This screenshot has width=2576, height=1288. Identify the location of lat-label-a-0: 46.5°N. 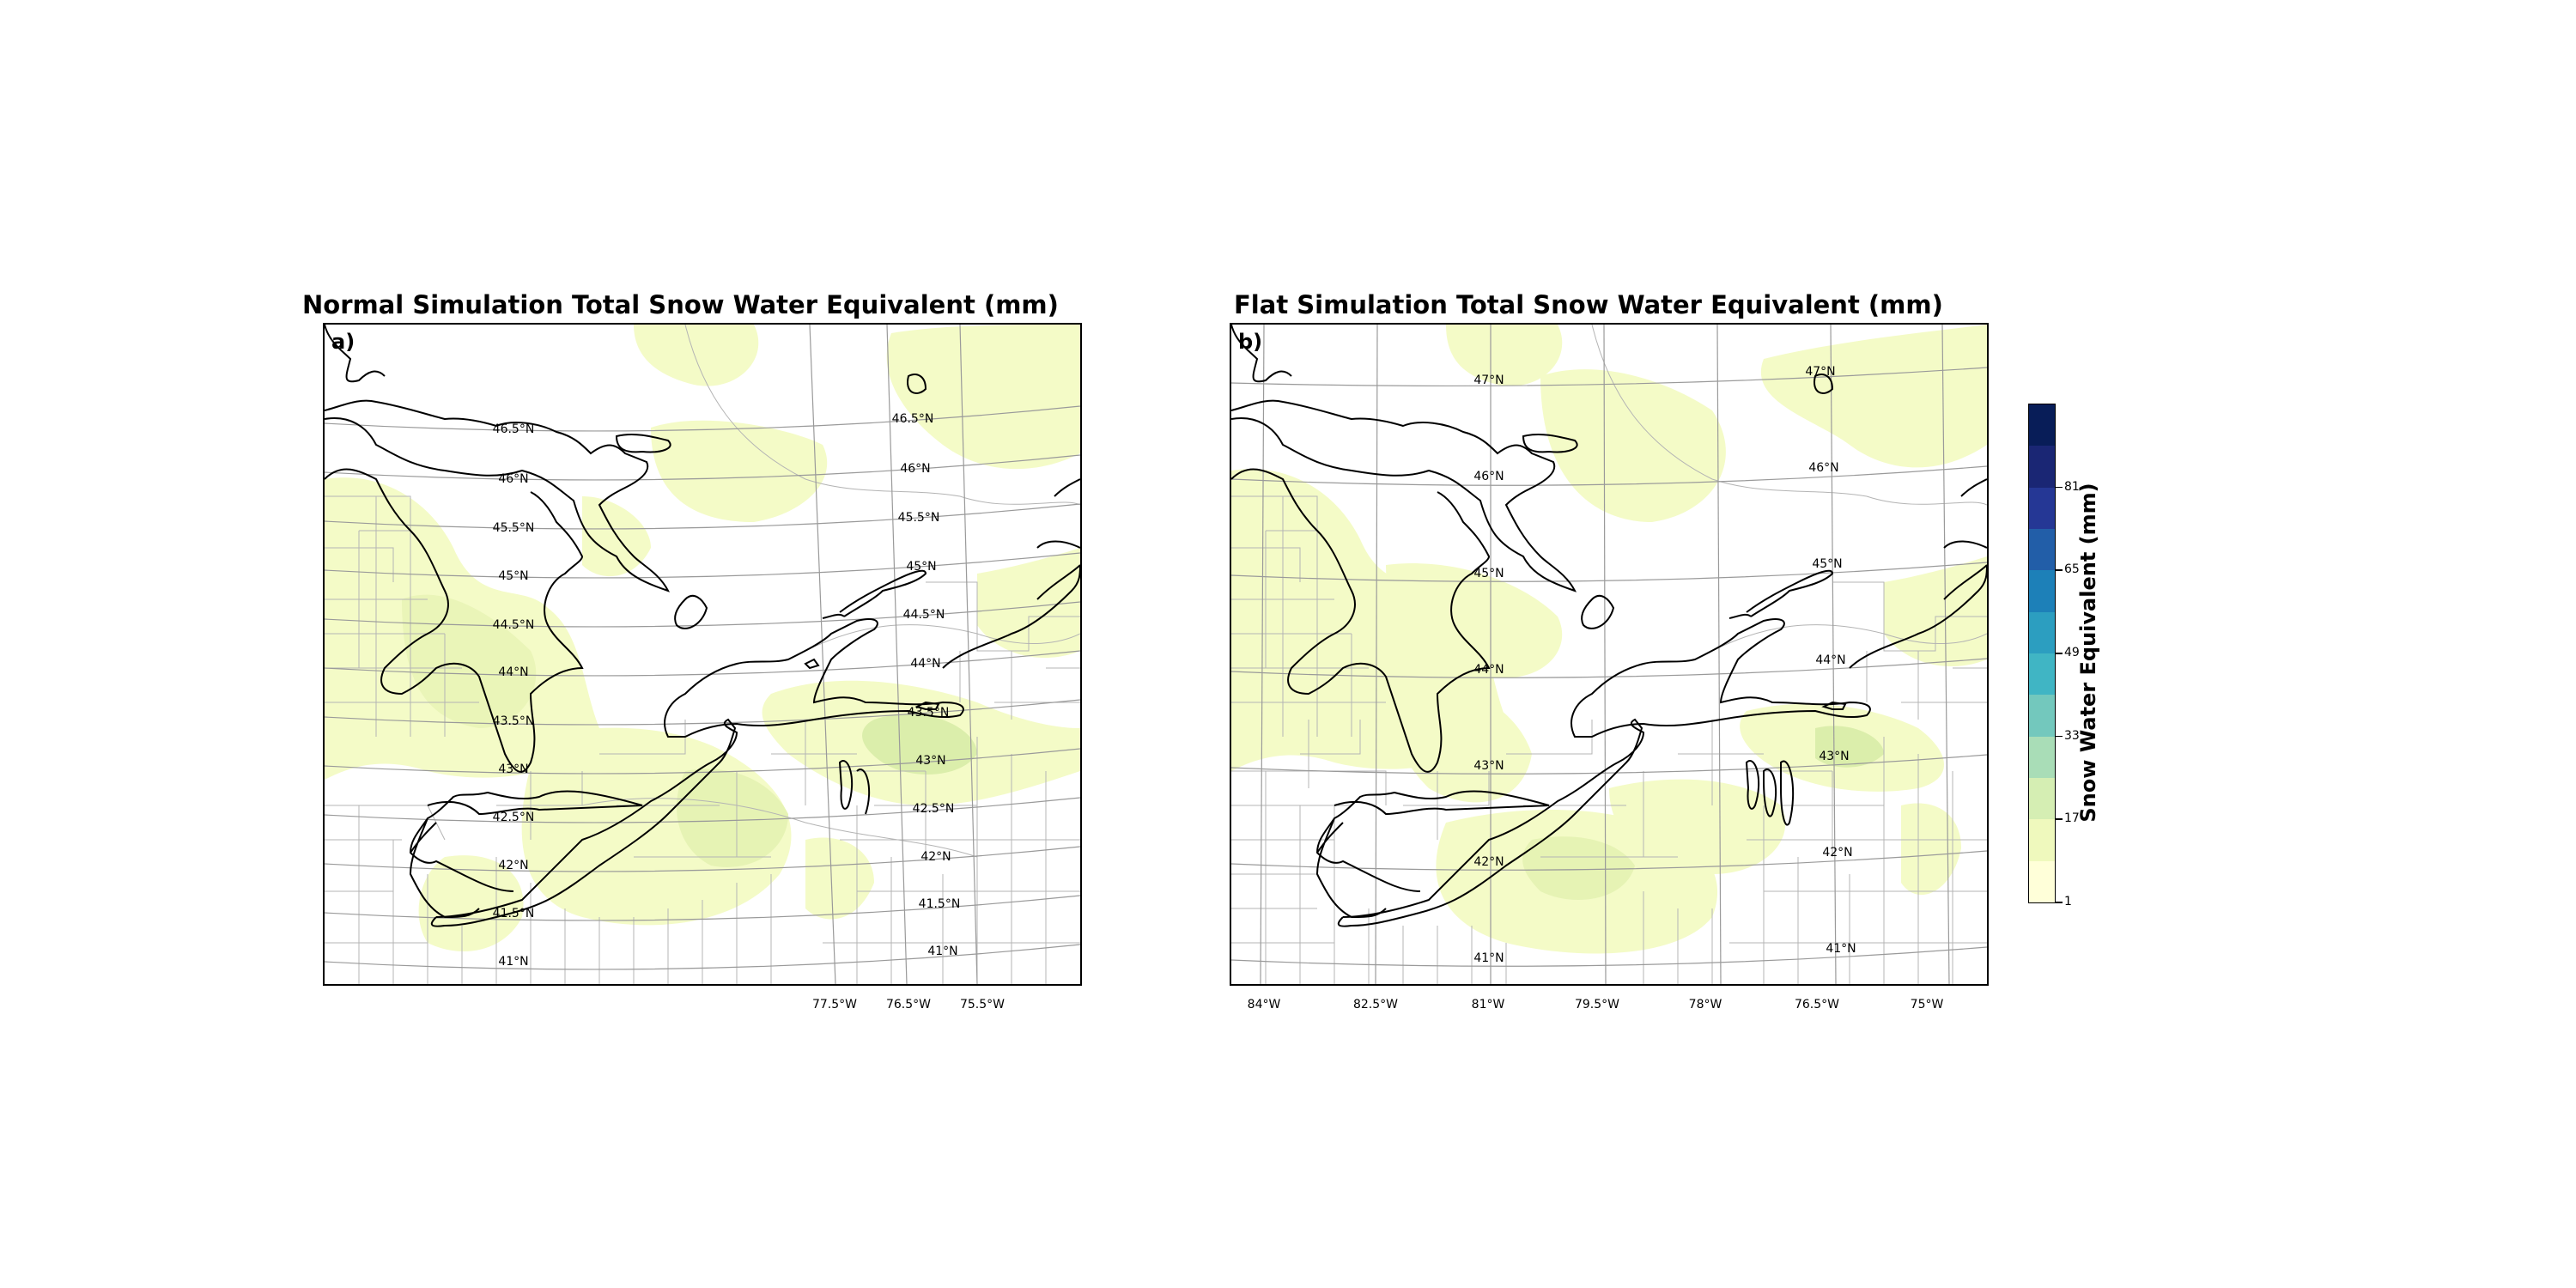
(513, 429).